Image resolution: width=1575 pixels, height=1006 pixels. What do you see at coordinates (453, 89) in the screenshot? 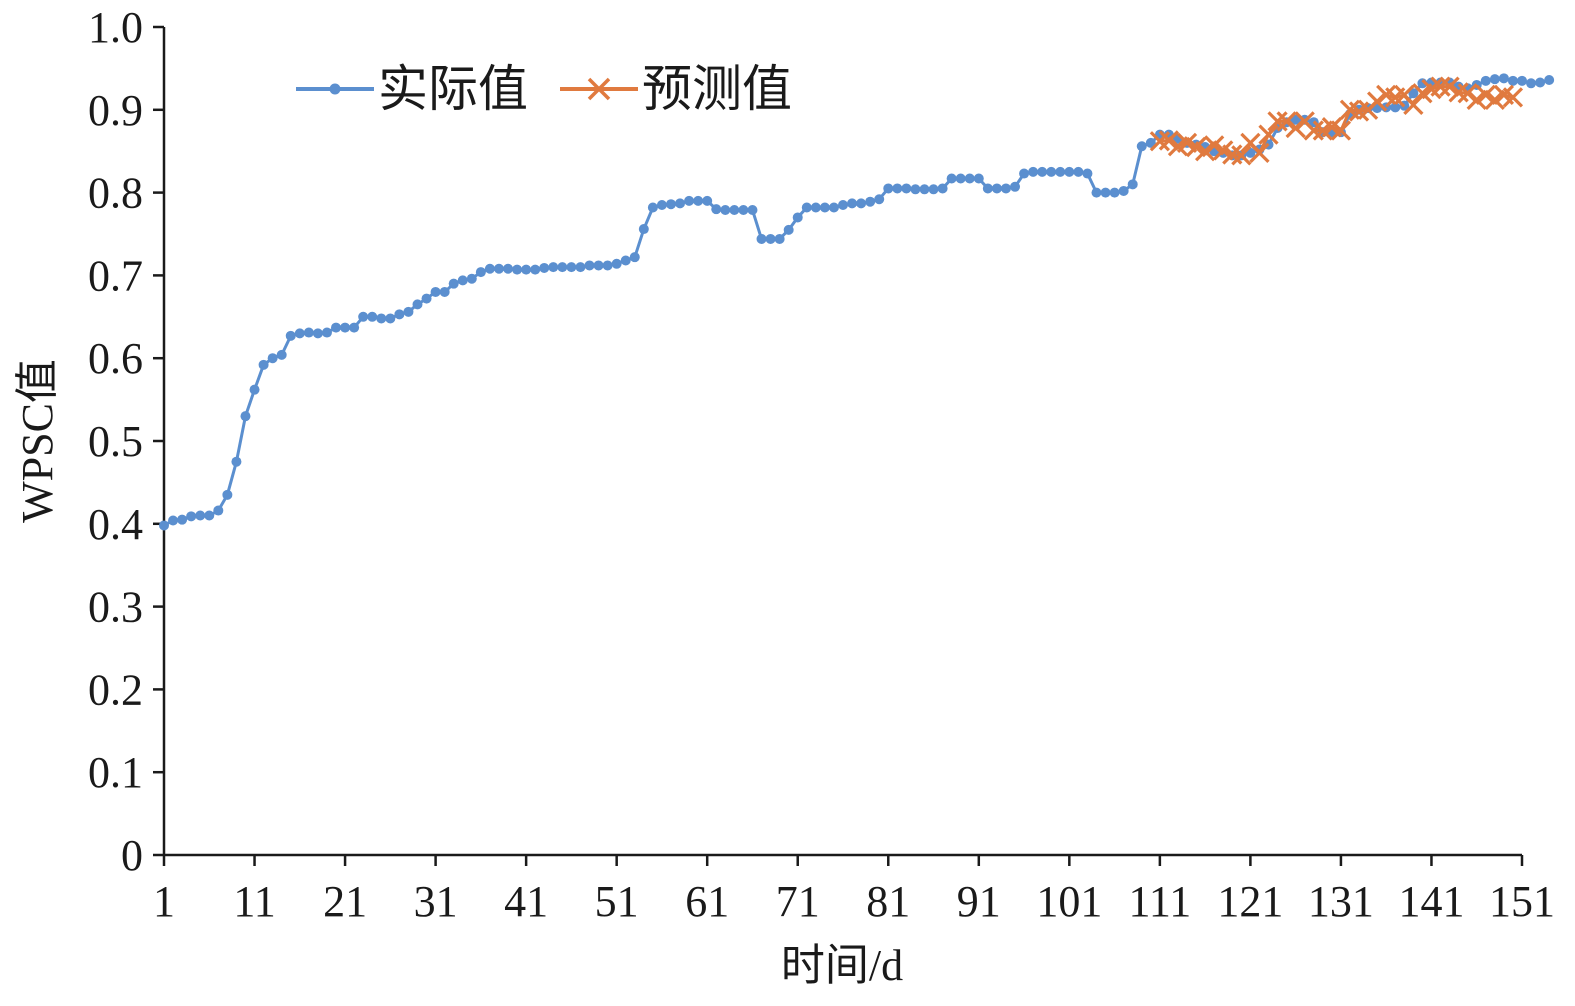
I see `legend-actual-label: 实际值` at bounding box center [453, 89].